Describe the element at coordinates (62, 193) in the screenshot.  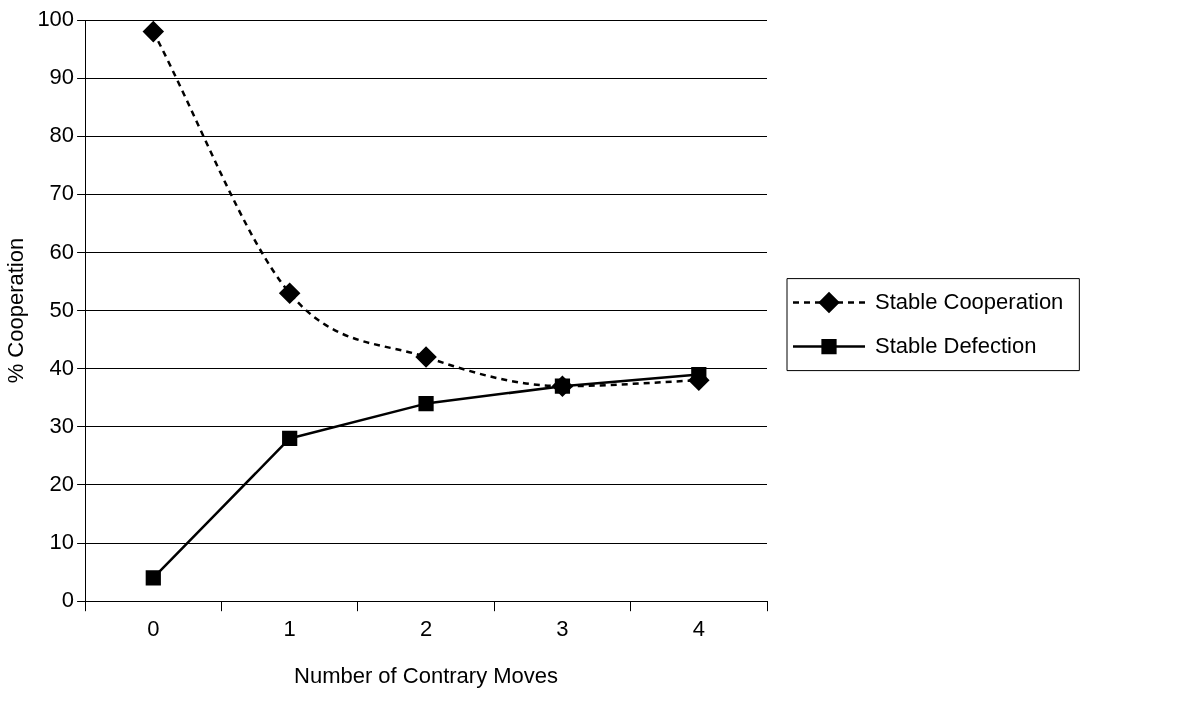
I see `y-tick-label: 70` at that location.